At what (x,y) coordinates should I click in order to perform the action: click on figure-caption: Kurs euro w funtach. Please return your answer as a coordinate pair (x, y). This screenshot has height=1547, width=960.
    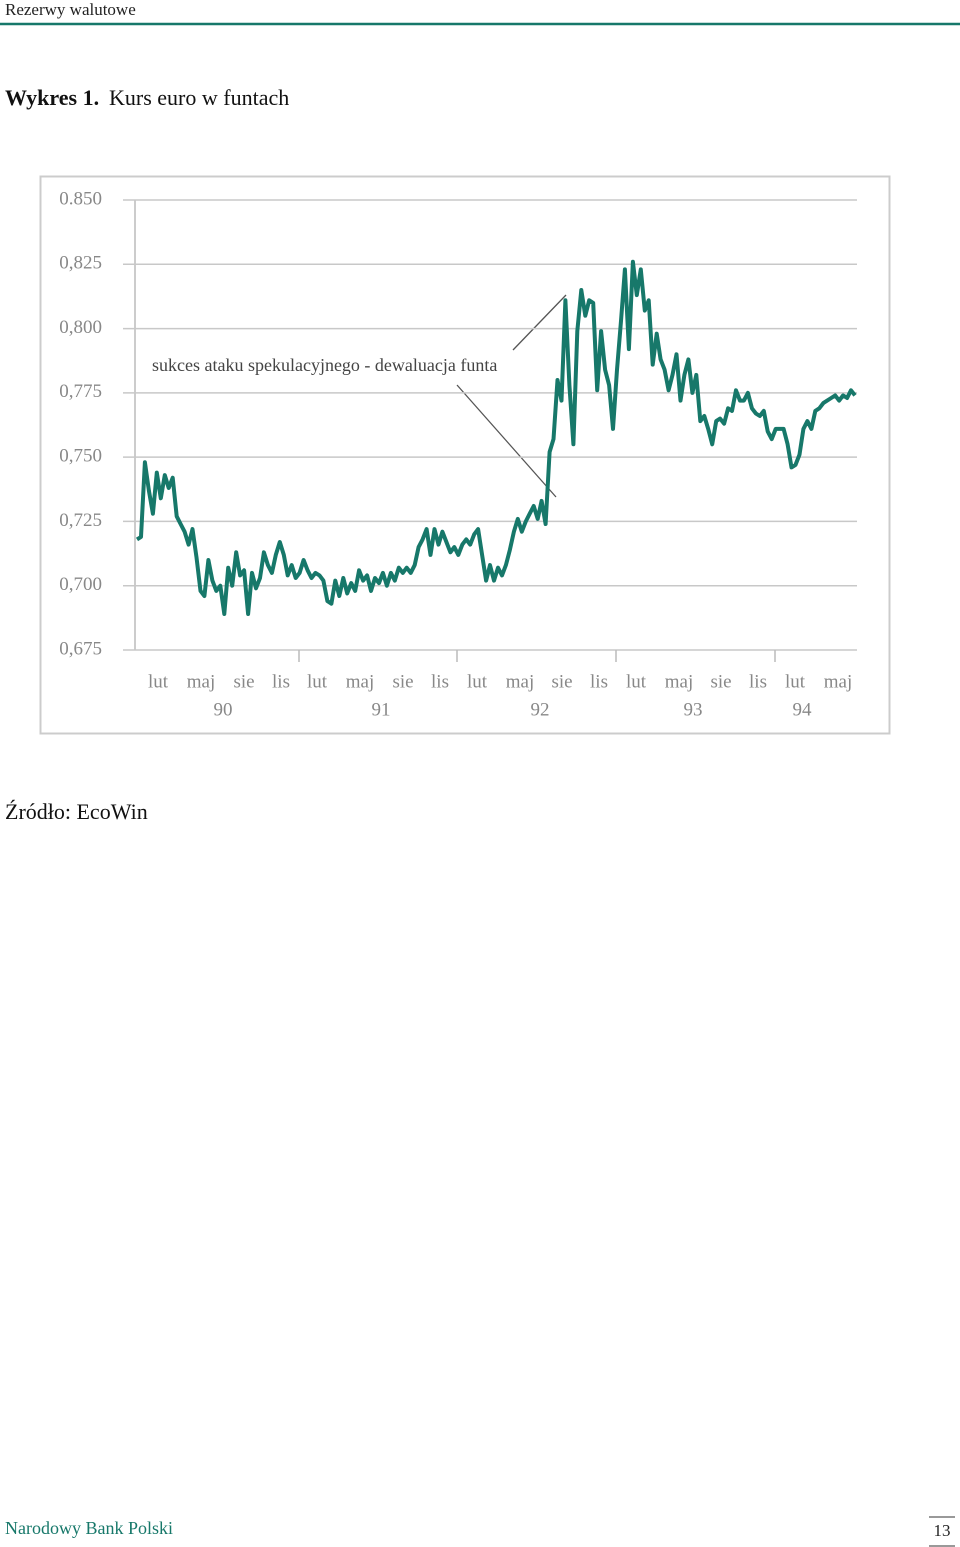
    Looking at the image, I should click on (199, 97).